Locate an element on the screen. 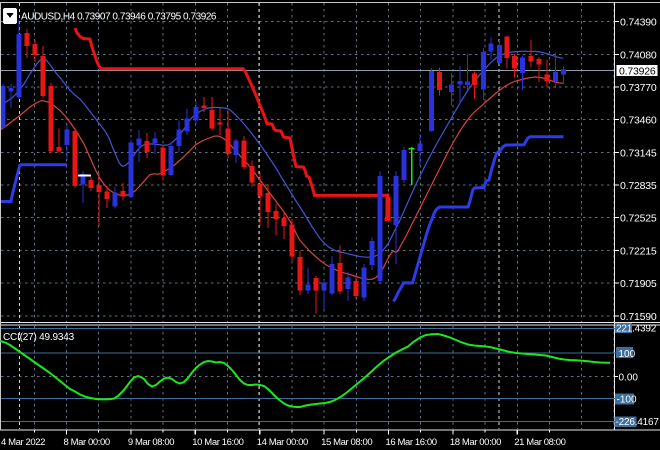 This screenshot has height=450, width=660. svg-text: -100 is located at coordinates (627, 400).